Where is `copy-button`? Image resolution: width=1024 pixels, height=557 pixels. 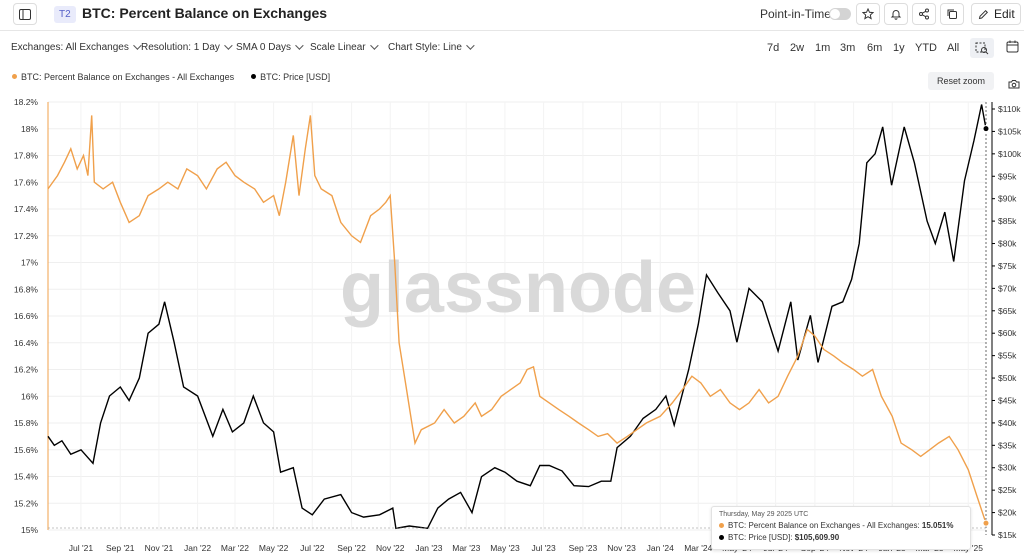
copy-button is located at coordinates (952, 14).